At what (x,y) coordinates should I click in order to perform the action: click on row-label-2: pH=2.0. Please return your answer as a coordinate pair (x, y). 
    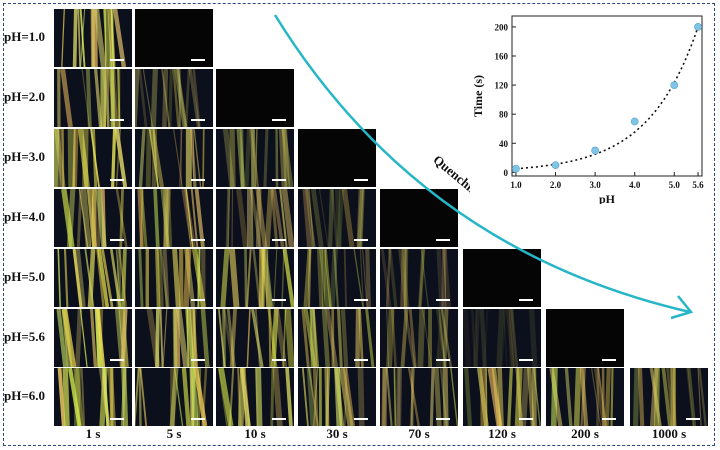
    Looking at the image, I should click on (24, 96).